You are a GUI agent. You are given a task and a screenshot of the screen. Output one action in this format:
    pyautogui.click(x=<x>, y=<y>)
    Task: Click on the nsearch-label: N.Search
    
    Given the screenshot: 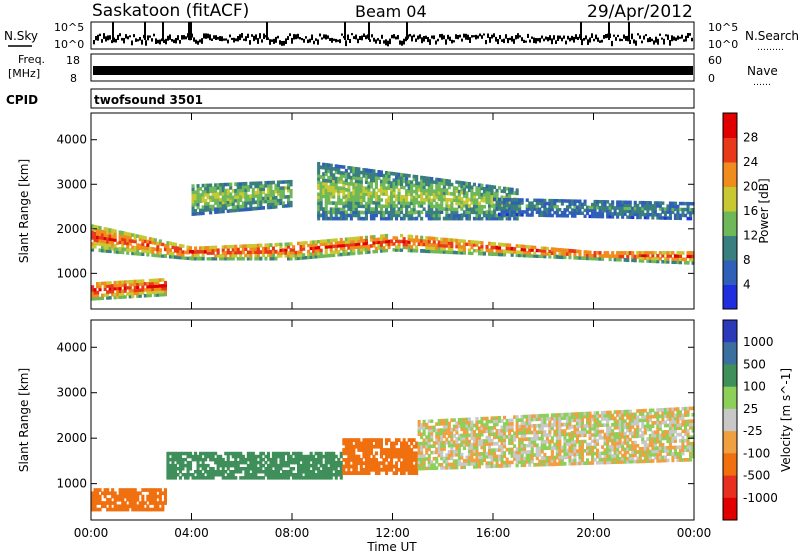 What is the action you would take?
    pyautogui.click(x=772, y=36)
    